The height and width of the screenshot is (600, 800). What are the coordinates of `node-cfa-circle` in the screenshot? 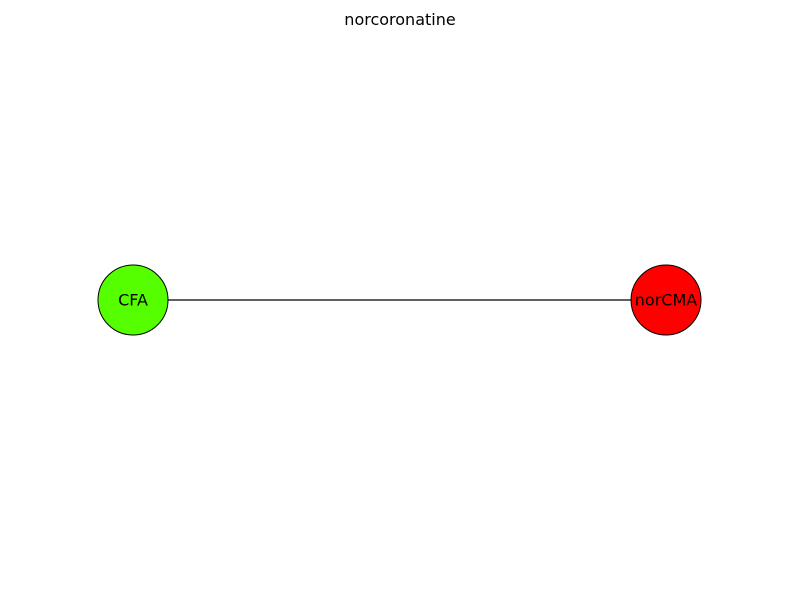 It's located at (133, 300).